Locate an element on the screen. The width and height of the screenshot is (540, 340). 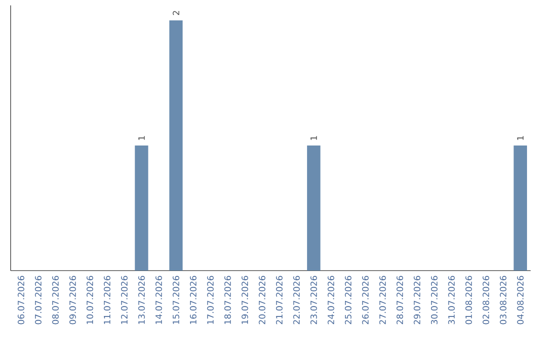
x-tick-label: 24.07.2026 is located at coordinates (331, 300).